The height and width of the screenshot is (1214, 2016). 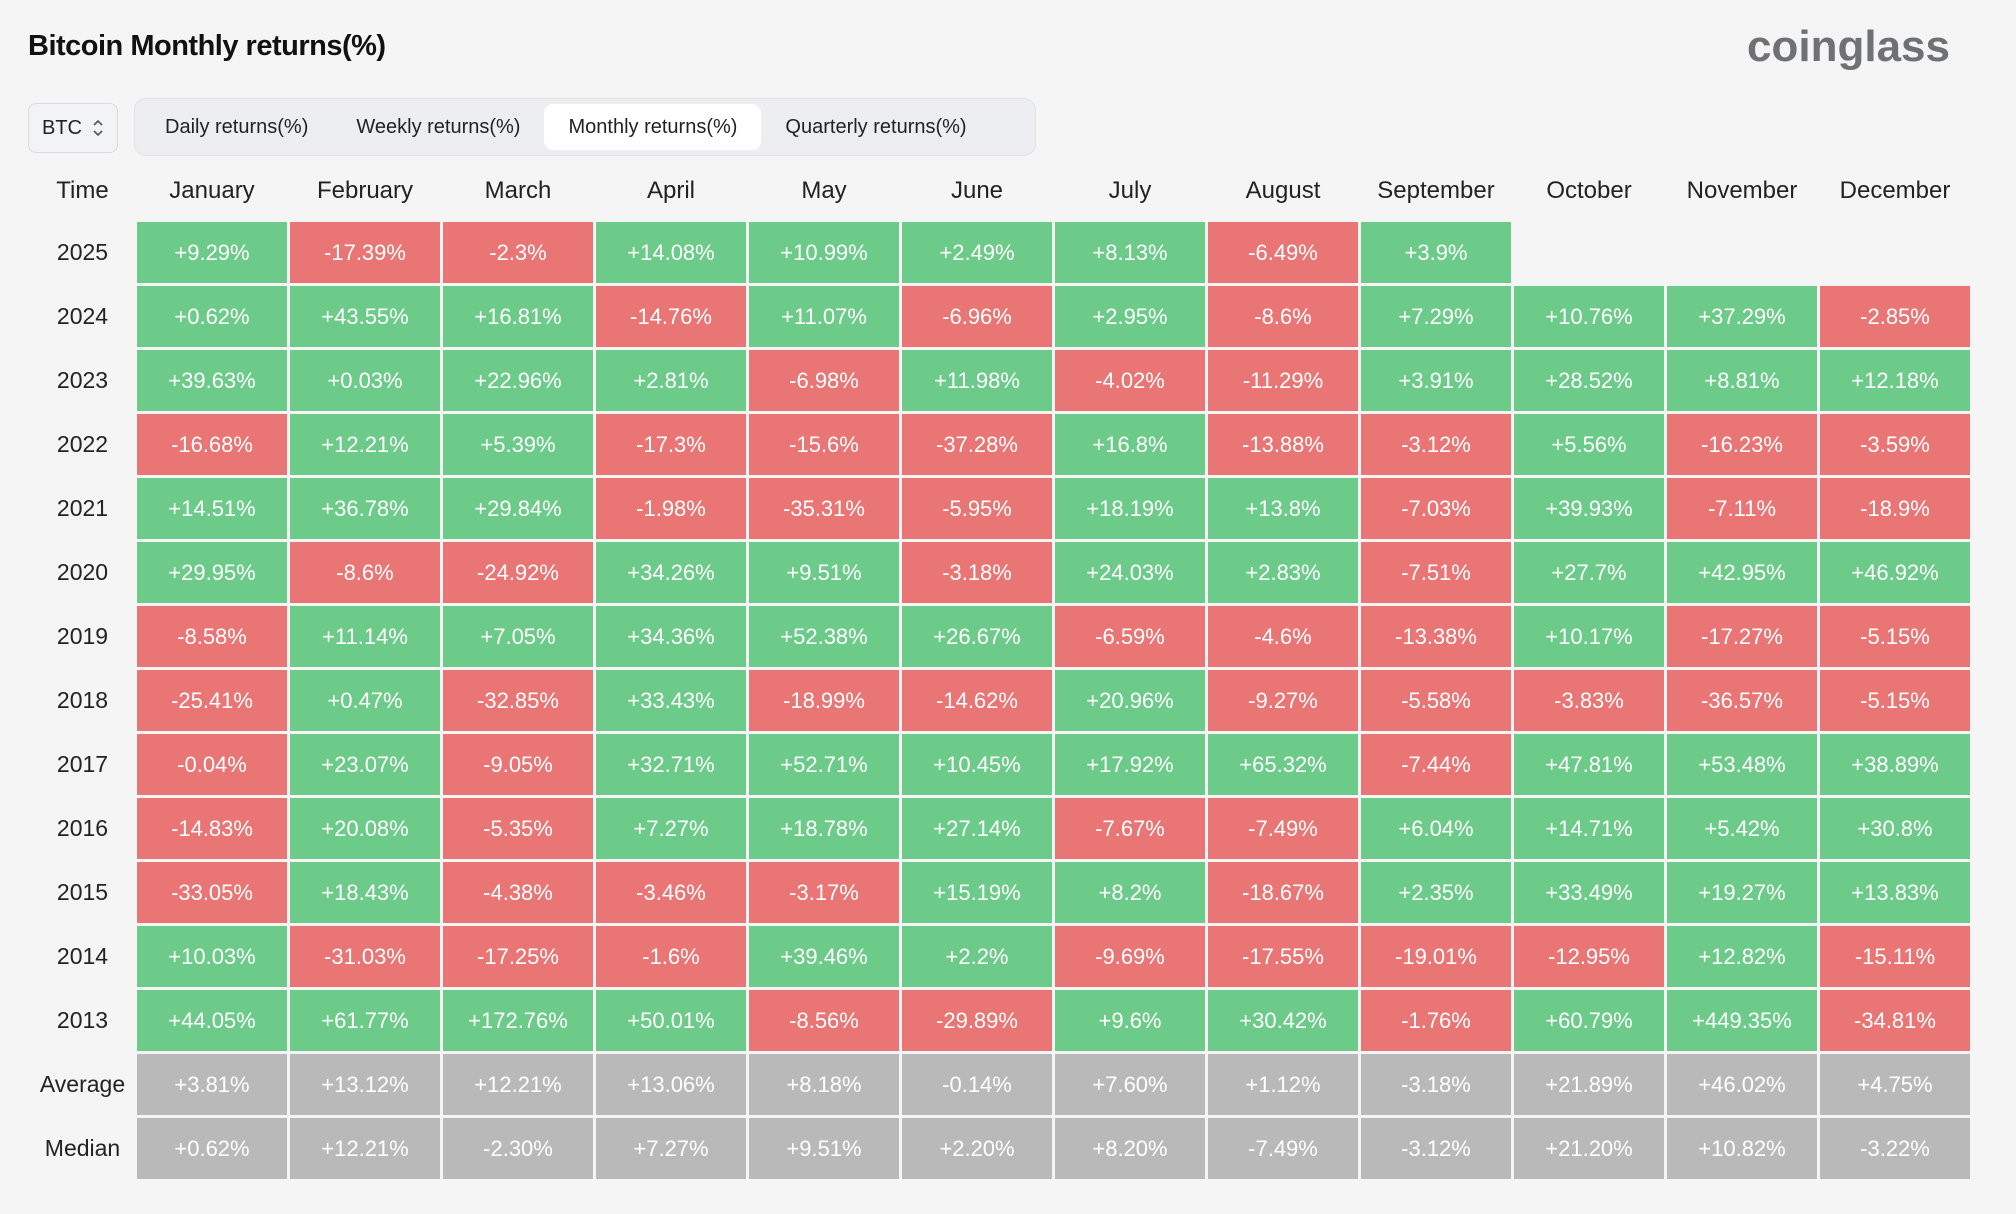 I want to click on return-cell: +14.08%, so click(x=671, y=252).